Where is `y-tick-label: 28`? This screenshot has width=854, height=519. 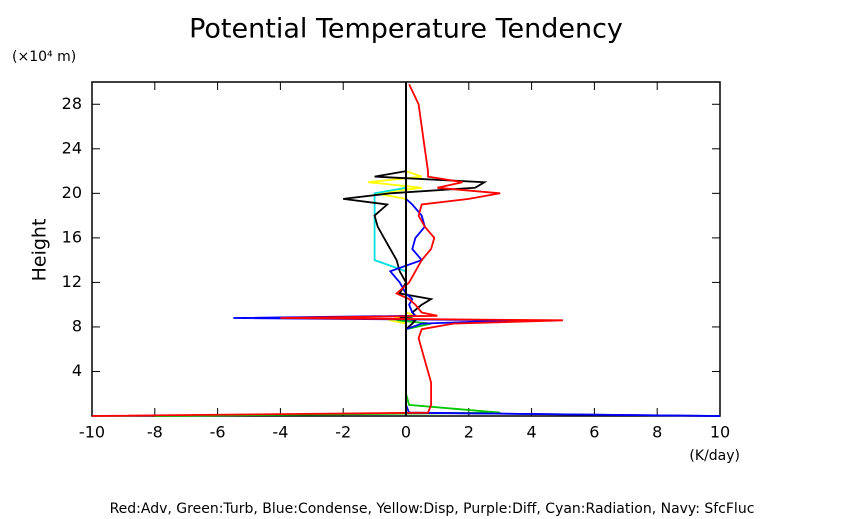
y-tick-label: 28 is located at coordinates (72, 103).